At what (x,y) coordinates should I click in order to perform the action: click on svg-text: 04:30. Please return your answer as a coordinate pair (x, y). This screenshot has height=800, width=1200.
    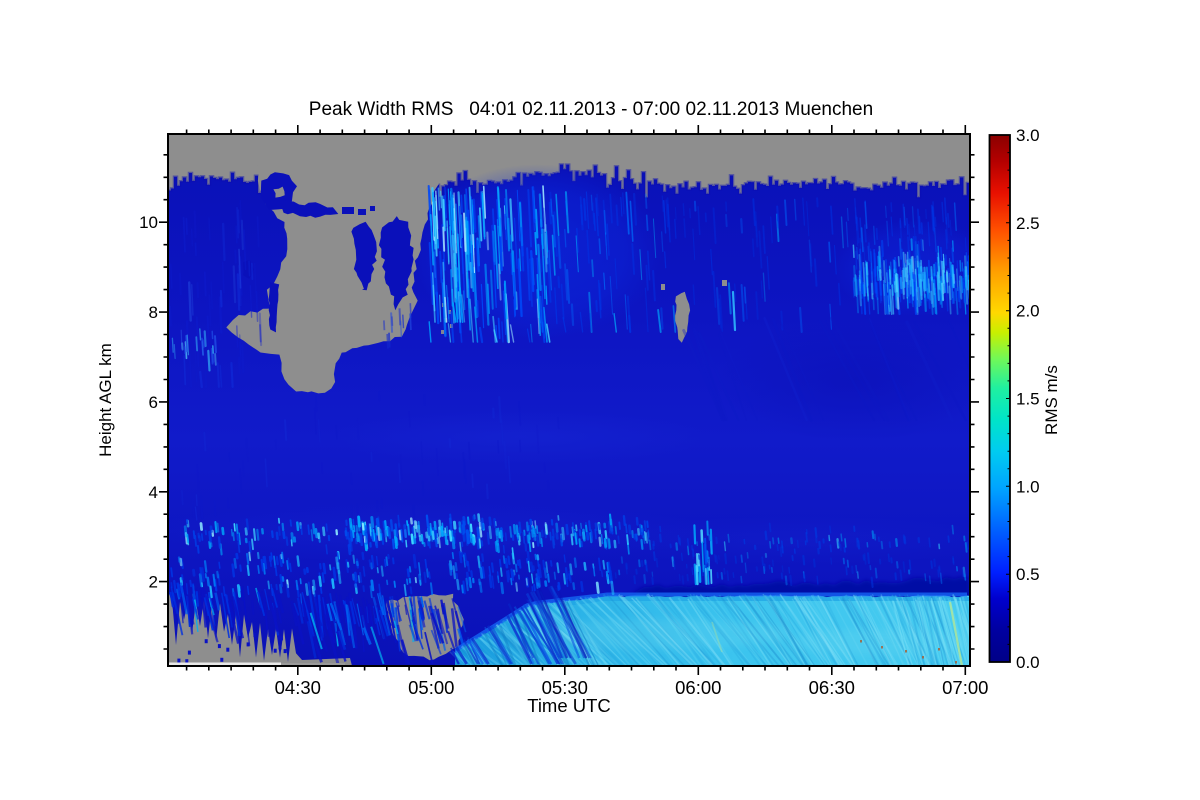
    Looking at the image, I should click on (298, 687).